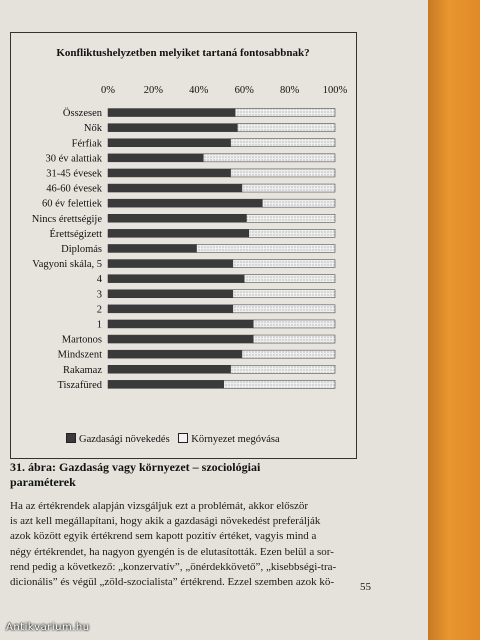  I want to click on category-label: 30 év alattiak, so click(73, 158).